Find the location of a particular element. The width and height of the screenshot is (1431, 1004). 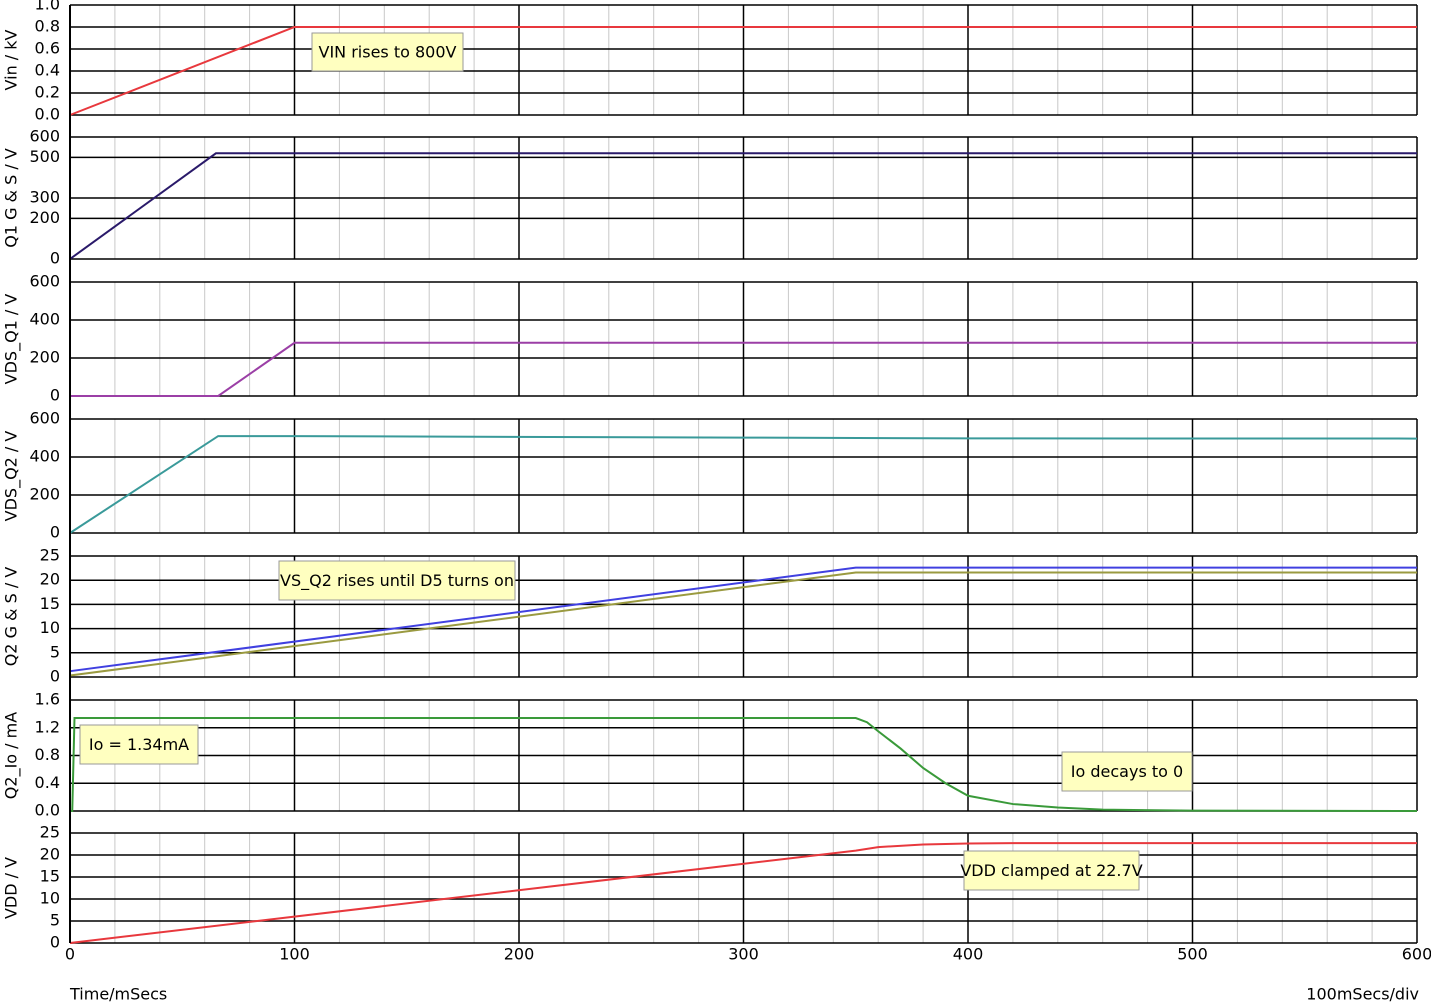

x-tick-label: 0 is located at coordinates (70, 954).